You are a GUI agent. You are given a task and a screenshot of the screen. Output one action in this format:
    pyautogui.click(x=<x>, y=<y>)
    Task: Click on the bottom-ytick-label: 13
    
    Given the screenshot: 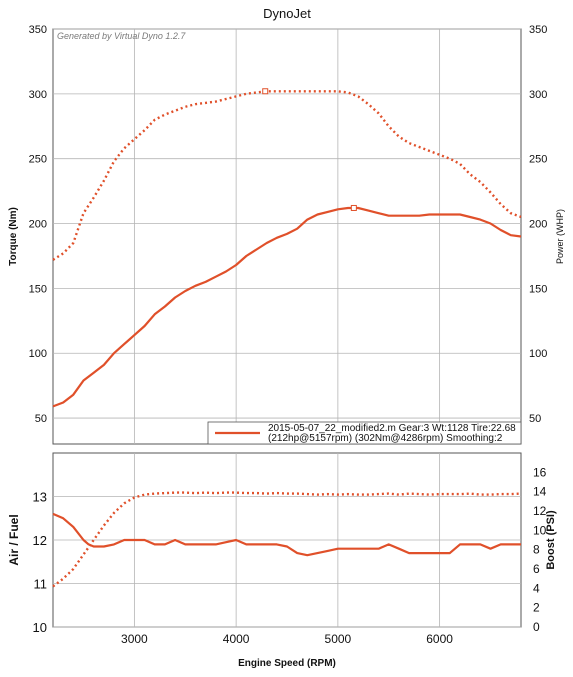 What is the action you would take?
    pyautogui.click(x=40, y=497)
    